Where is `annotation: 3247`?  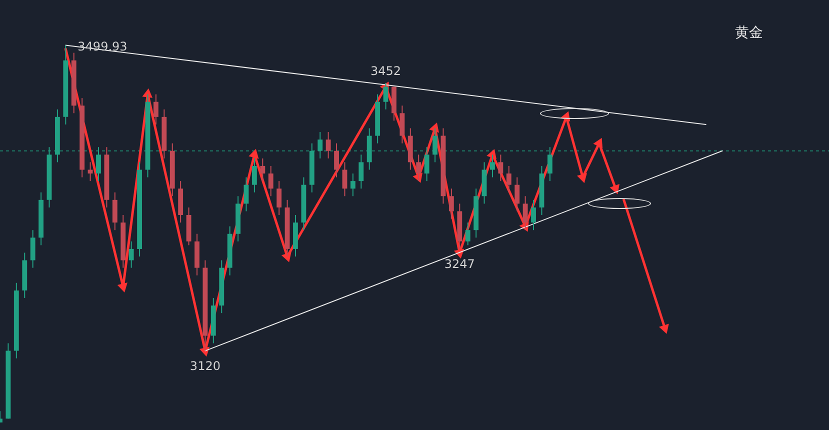 annotation: 3247 is located at coordinates (459, 264).